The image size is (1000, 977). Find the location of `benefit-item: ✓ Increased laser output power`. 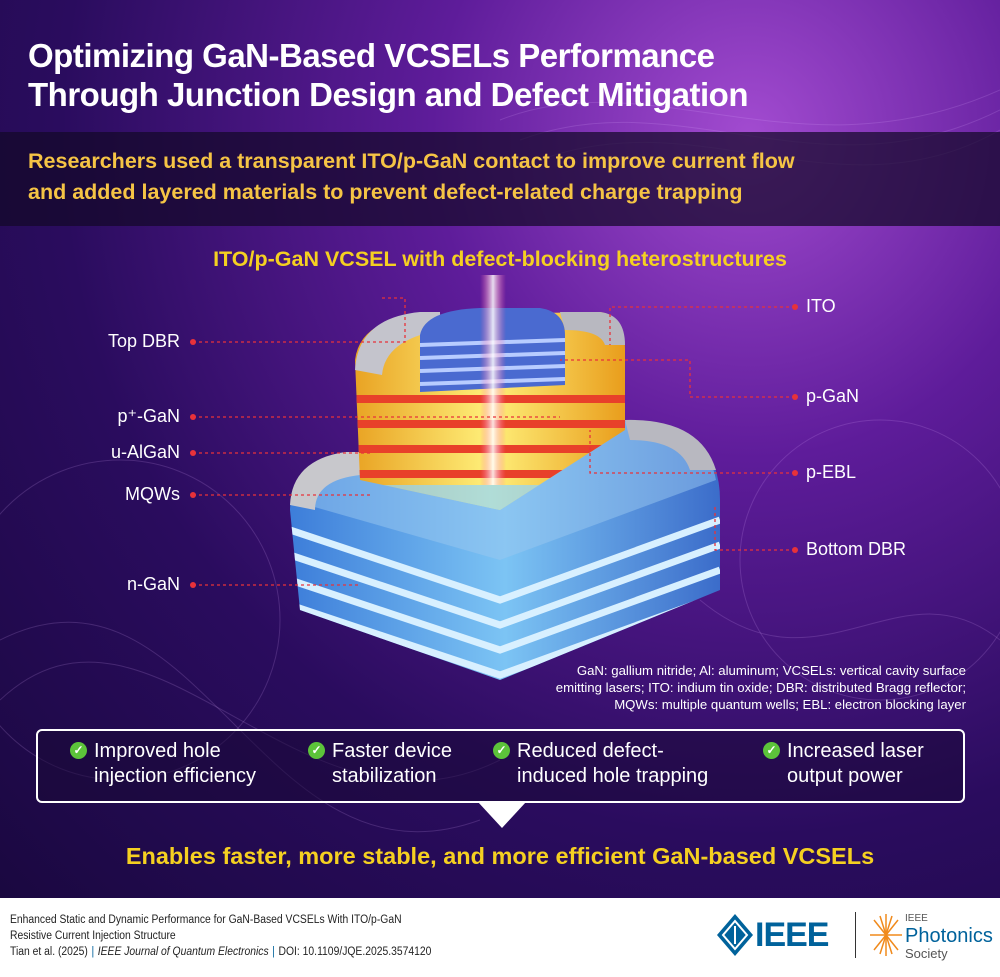

benefit-item: ✓ Increased laser output power is located at coordinates (843, 764).